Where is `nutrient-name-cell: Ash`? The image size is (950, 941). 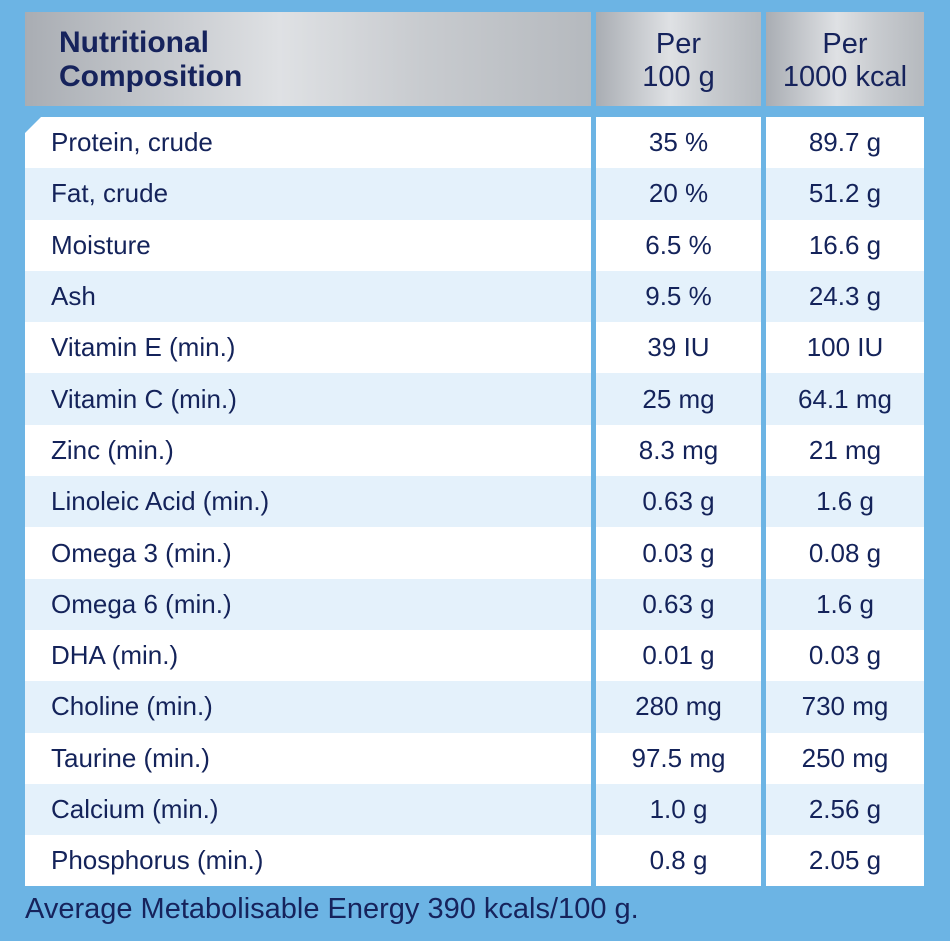
nutrient-name-cell: Ash is located at coordinates (308, 296).